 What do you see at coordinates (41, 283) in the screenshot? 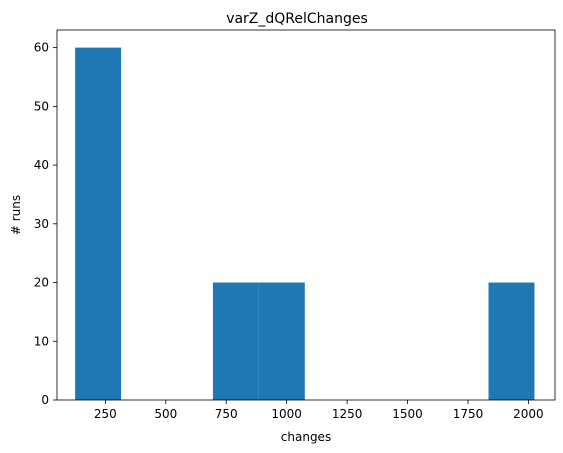
I see `y-tick-label: 20` at bounding box center [41, 283].